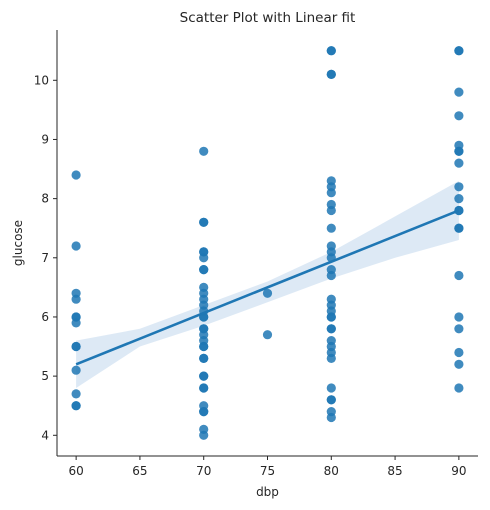 Image resolution: width=490 pixels, height=510 pixels. What do you see at coordinates (139, 471) in the screenshot?
I see `x-tick-label: 65` at bounding box center [139, 471].